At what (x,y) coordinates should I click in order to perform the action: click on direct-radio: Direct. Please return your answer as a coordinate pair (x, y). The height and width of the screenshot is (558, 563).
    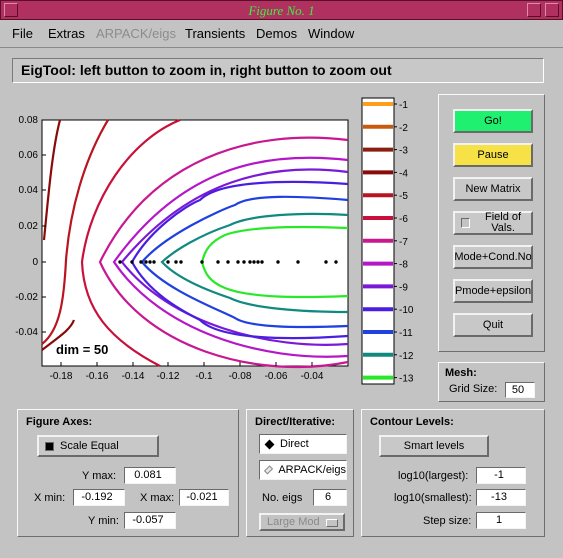
    Looking at the image, I should click on (303, 444).